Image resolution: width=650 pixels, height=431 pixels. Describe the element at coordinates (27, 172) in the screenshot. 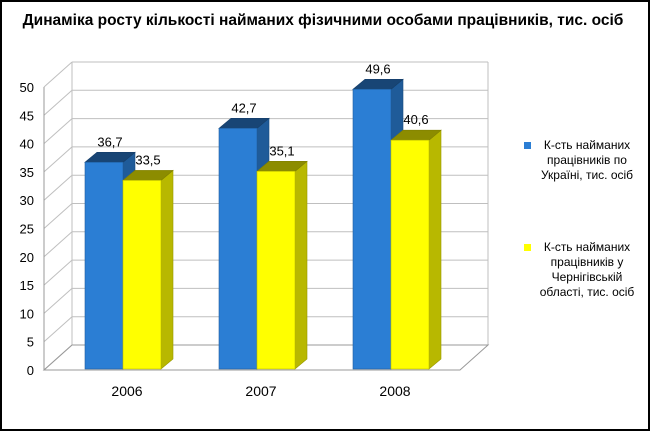

I see `y-tick-label: 35` at that location.